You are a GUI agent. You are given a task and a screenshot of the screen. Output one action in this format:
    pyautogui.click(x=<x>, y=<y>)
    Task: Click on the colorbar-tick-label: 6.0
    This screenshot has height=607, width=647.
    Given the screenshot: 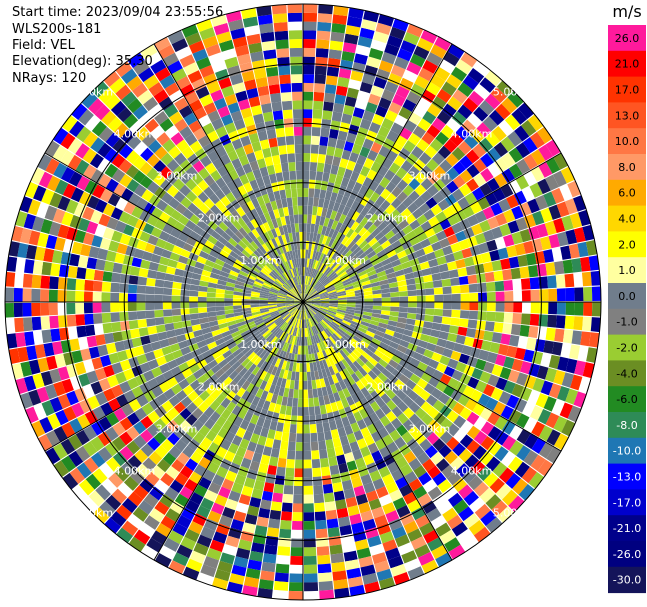 What is the action you would take?
    pyautogui.click(x=627, y=193)
    